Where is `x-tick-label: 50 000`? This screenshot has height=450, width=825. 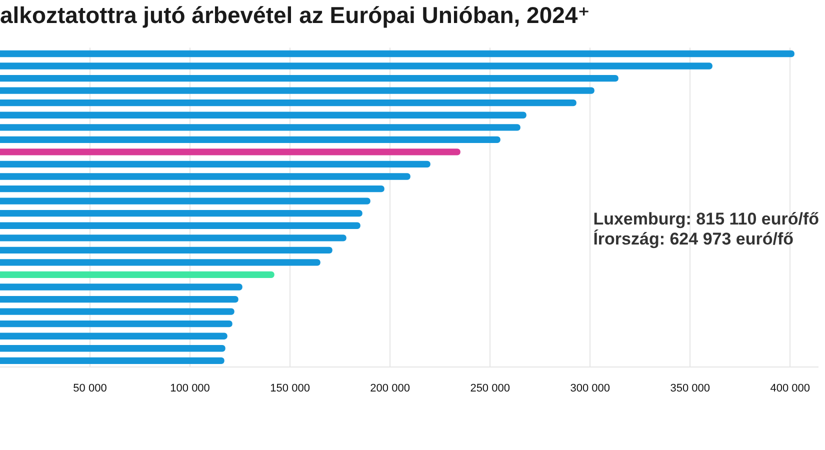 x-tick-label: 50 000 is located at coordinates (90, 388).